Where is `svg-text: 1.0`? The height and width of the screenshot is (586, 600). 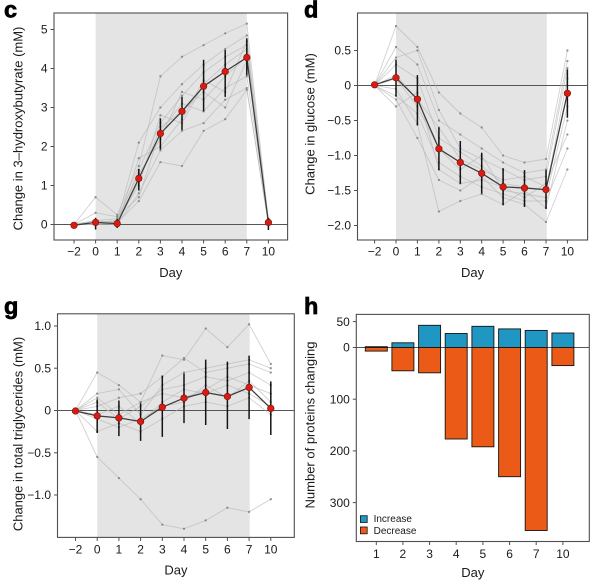
svg-text: 1.0 is located at coordinates (42, 326).